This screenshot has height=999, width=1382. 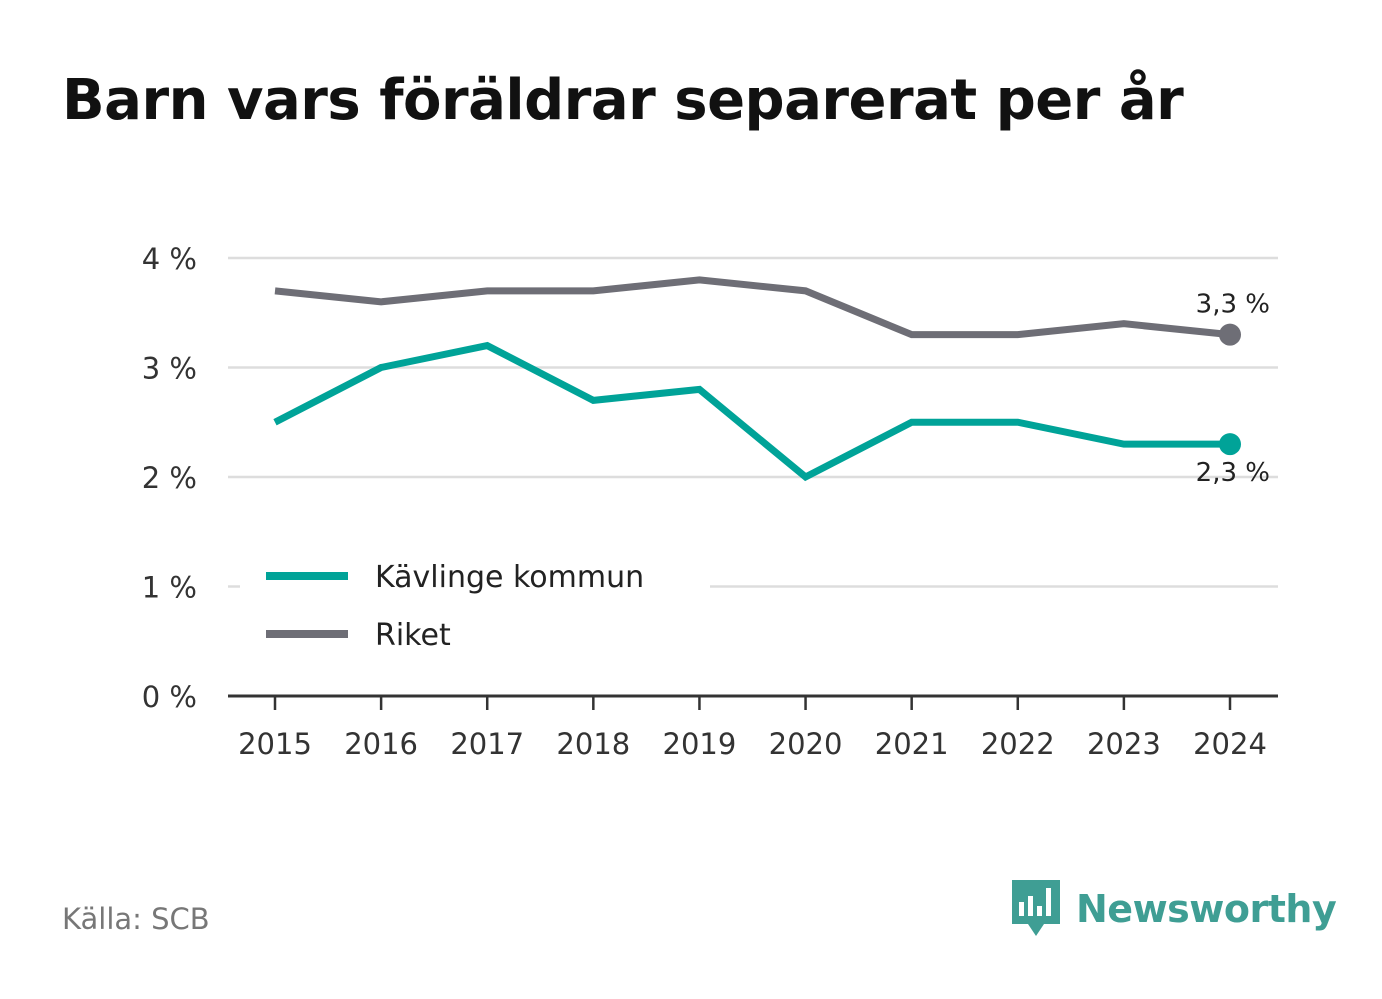 What do you see at coordinates (593, 744) in the screenshot?
I see `x-tick-label: 2018` at bounding box center [593, 744].